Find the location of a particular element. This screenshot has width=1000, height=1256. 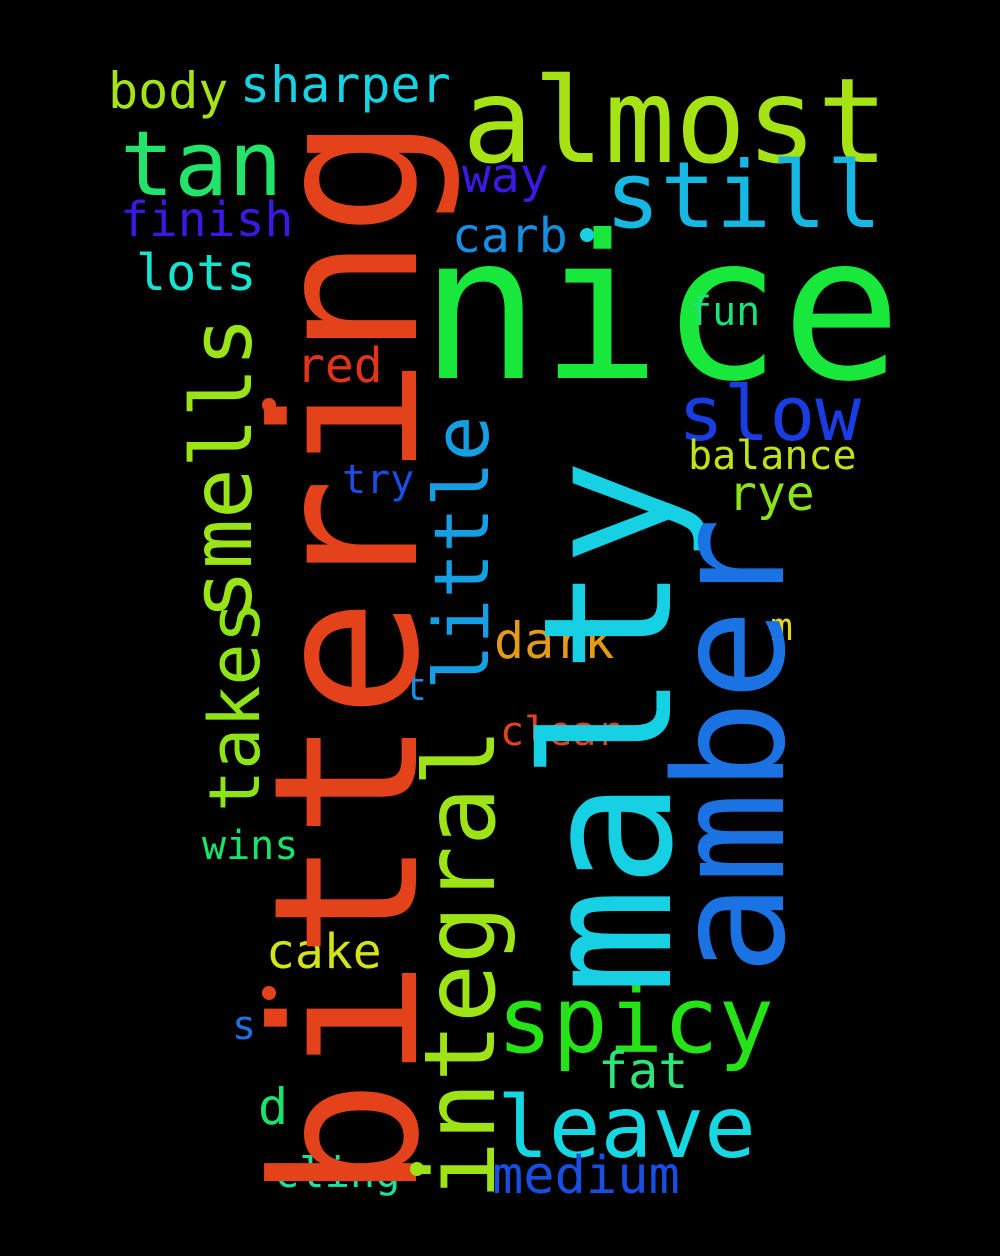

word-body: body is located at coordinates (168, 91).